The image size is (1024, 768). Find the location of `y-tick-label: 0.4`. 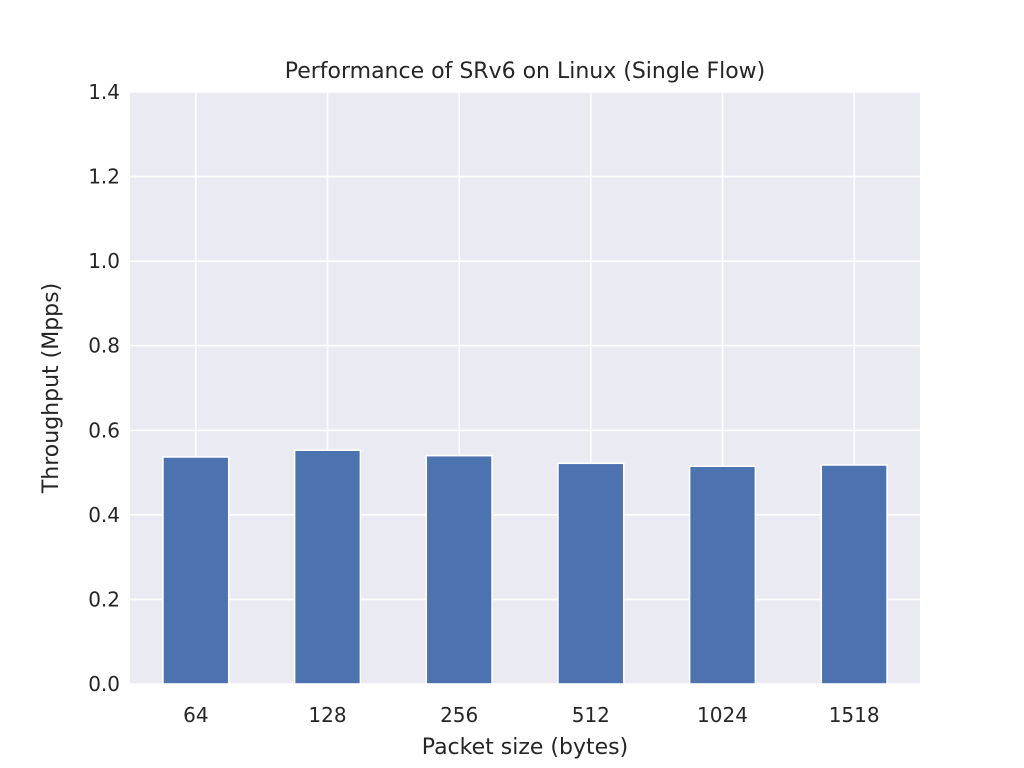

y-tick-label: 0.4 is located at coordinates (104, 515).